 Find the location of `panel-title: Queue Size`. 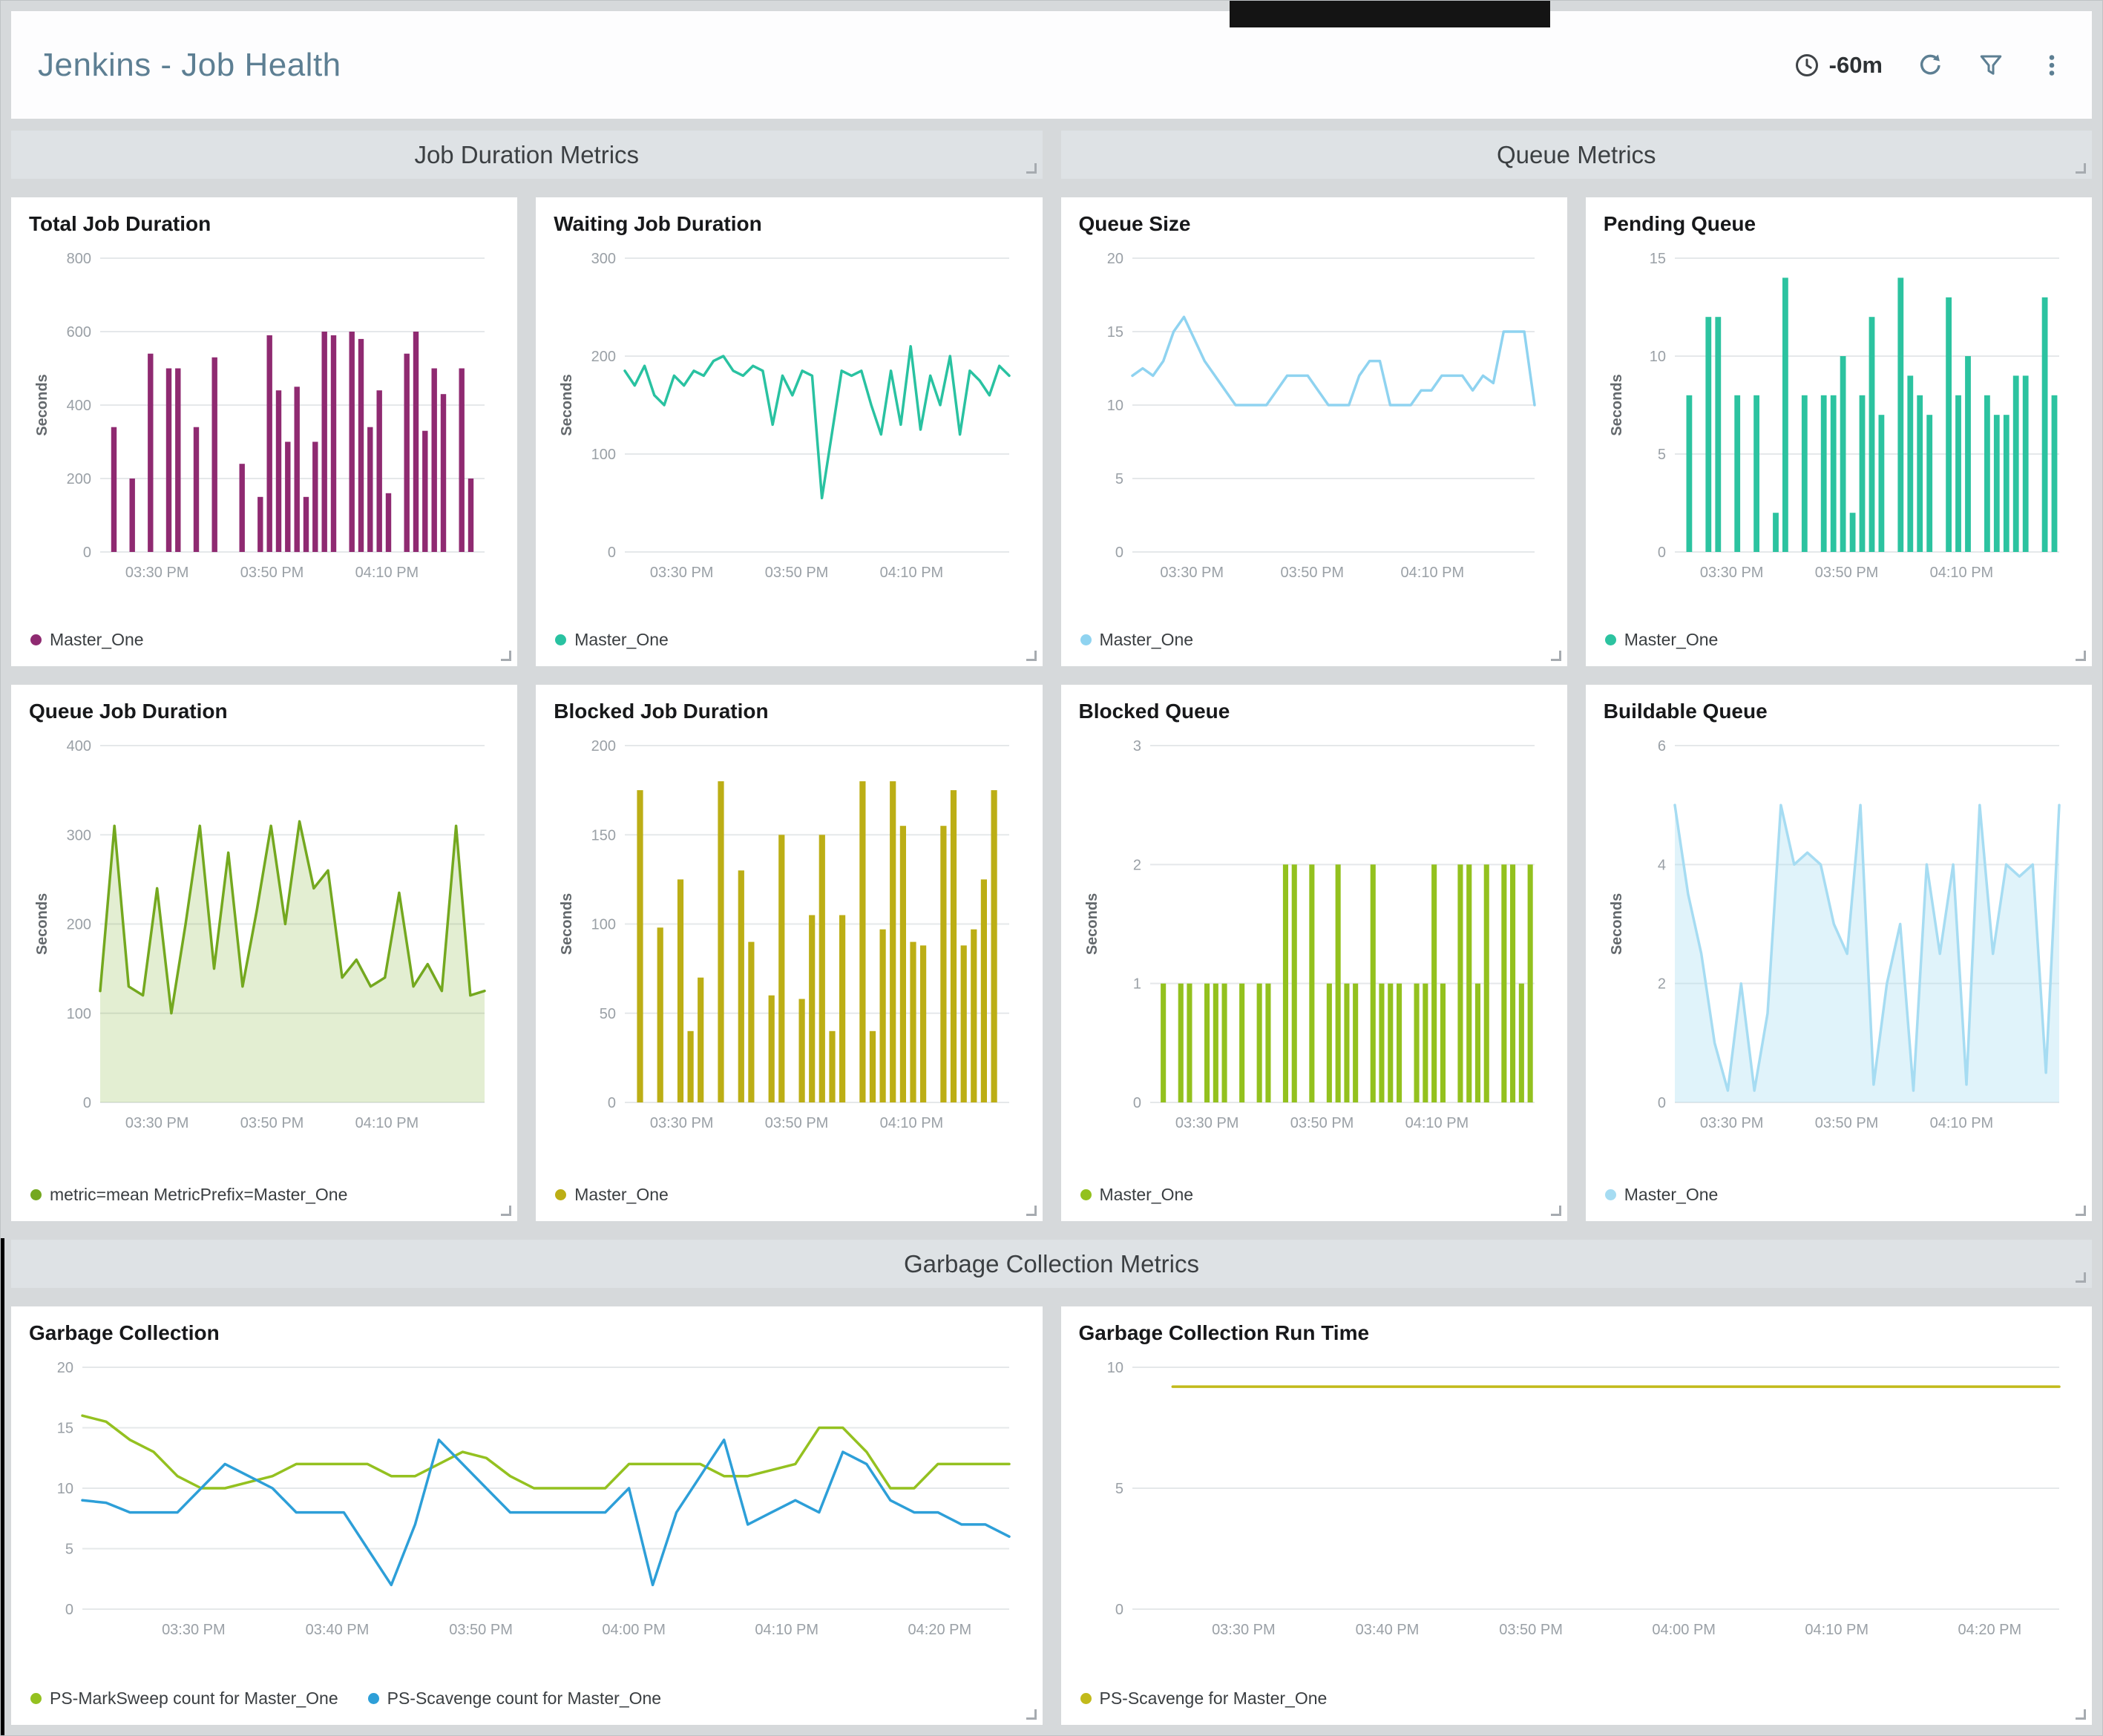

panel-title: Queue Size is located at coordinates (1134, 224).